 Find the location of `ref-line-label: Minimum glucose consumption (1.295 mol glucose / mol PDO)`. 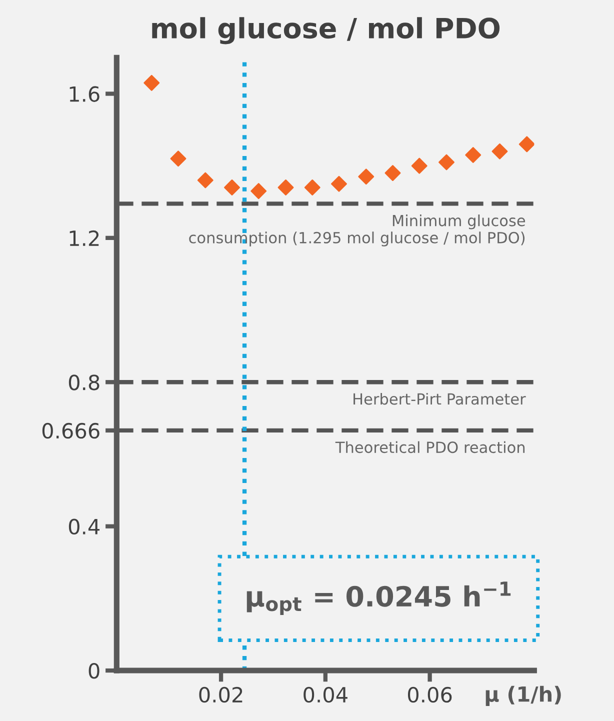

ref-line-label: Minimum glucose consumption (1.295 mol glucose / mol PDO) is located at coordinates (357, 230).